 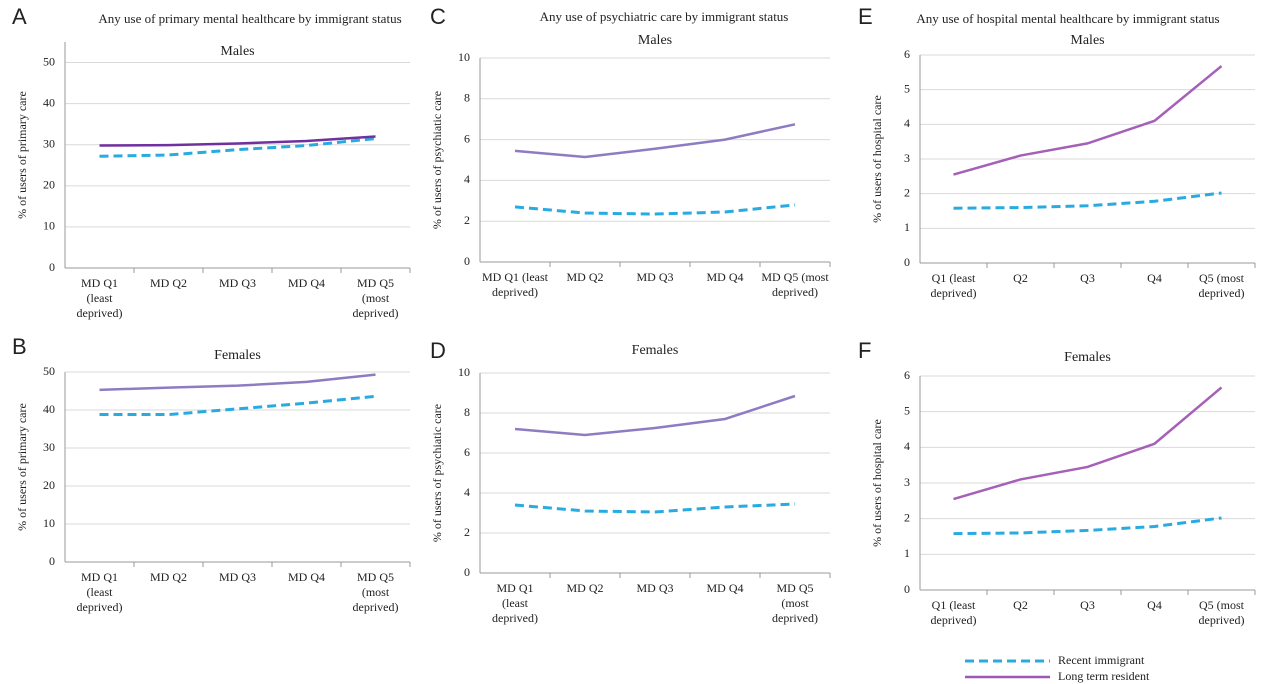 What do you see at coordinates (907, 227) in the screenshot?
I see `y-tick-label: 1` at bounding box center [907, 227].